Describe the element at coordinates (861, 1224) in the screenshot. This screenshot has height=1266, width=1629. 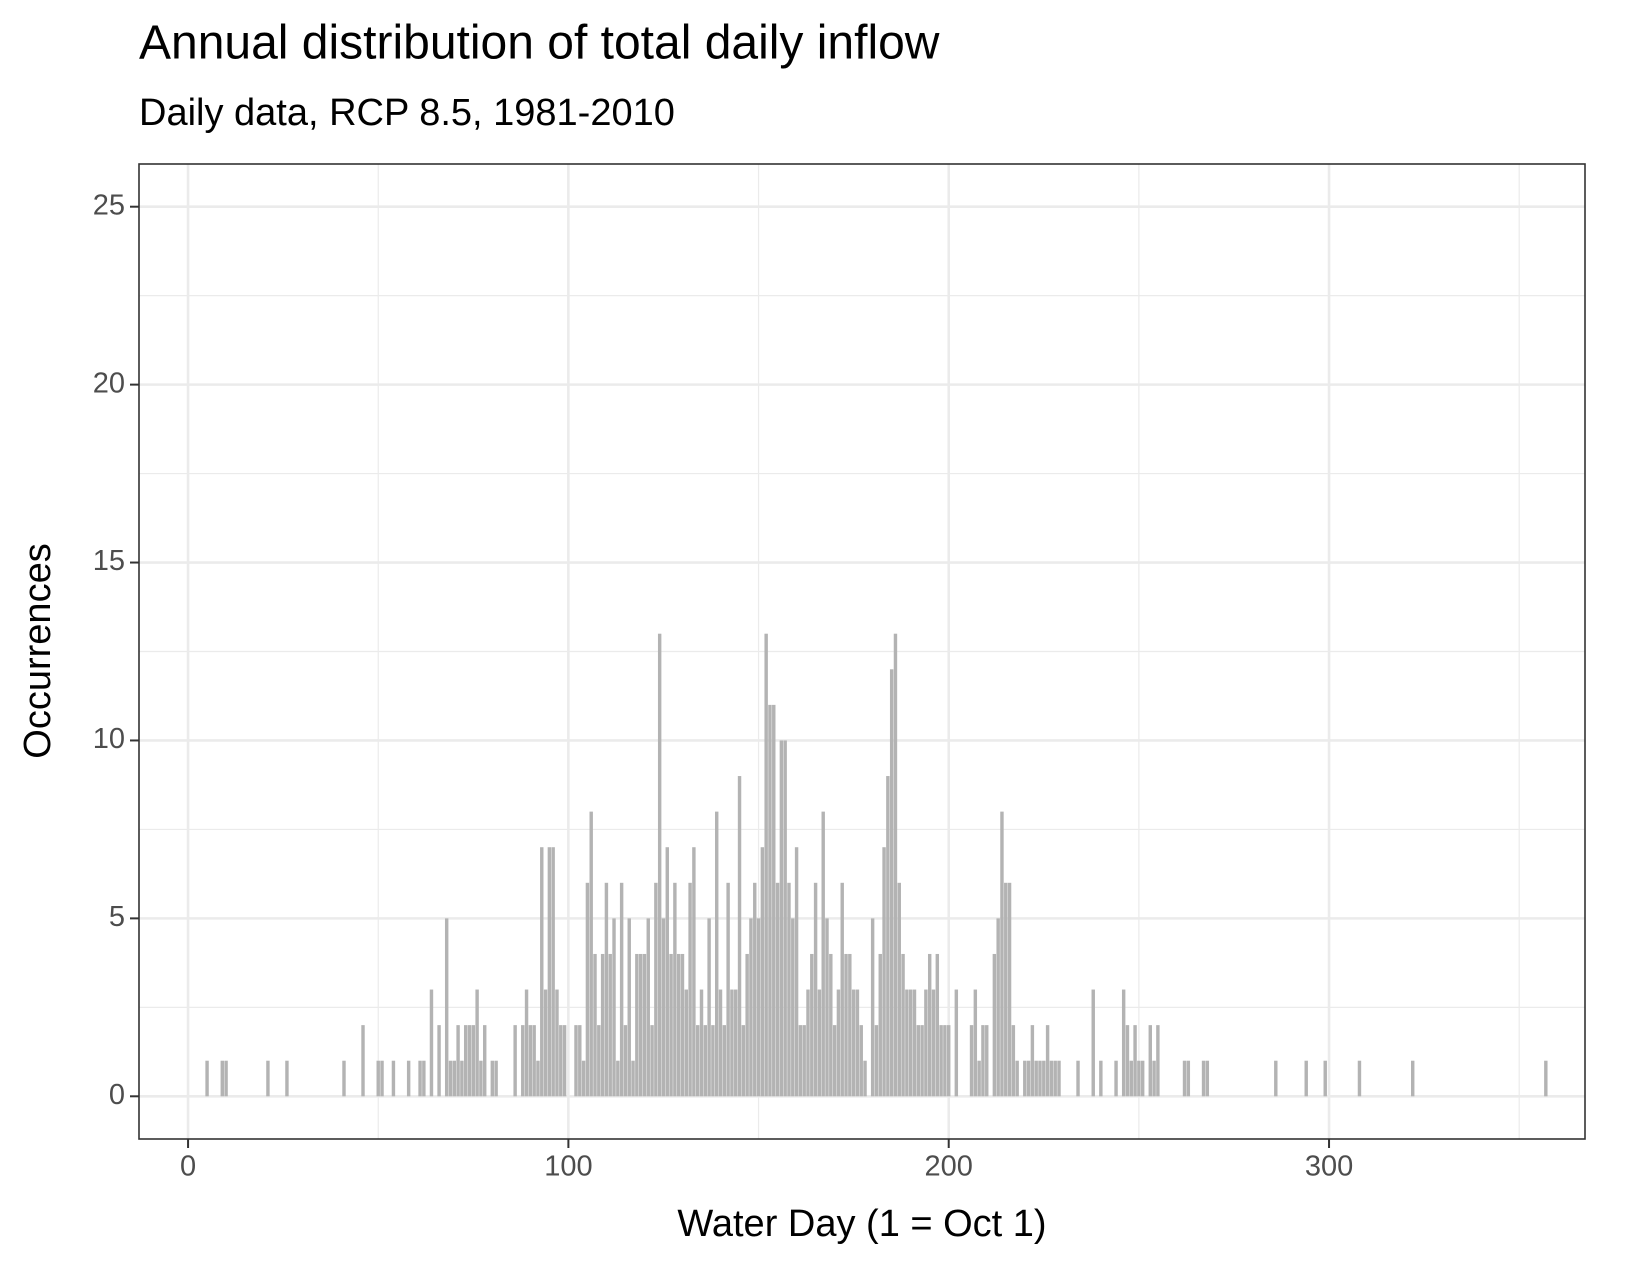
I see `x-axis-label: Water Day (1 = Oct 1)` at that location.